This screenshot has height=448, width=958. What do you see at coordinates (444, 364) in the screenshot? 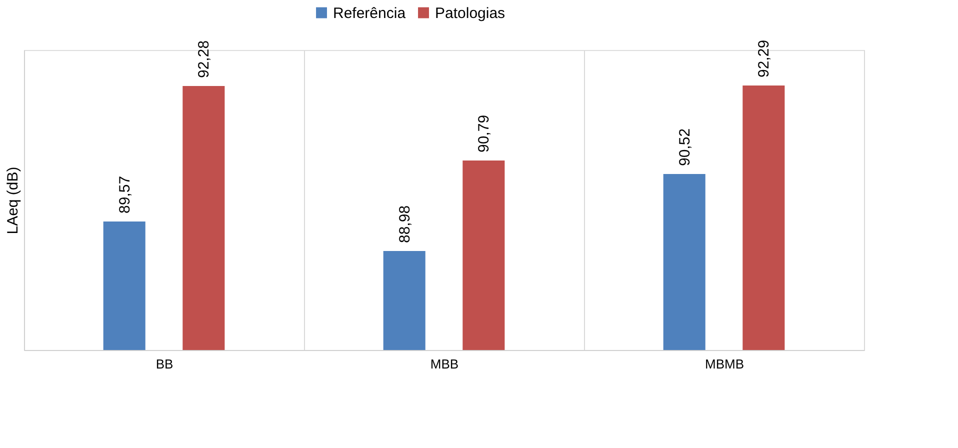
I see `x-tick-label: MBB` at bounding box center [444, 364].